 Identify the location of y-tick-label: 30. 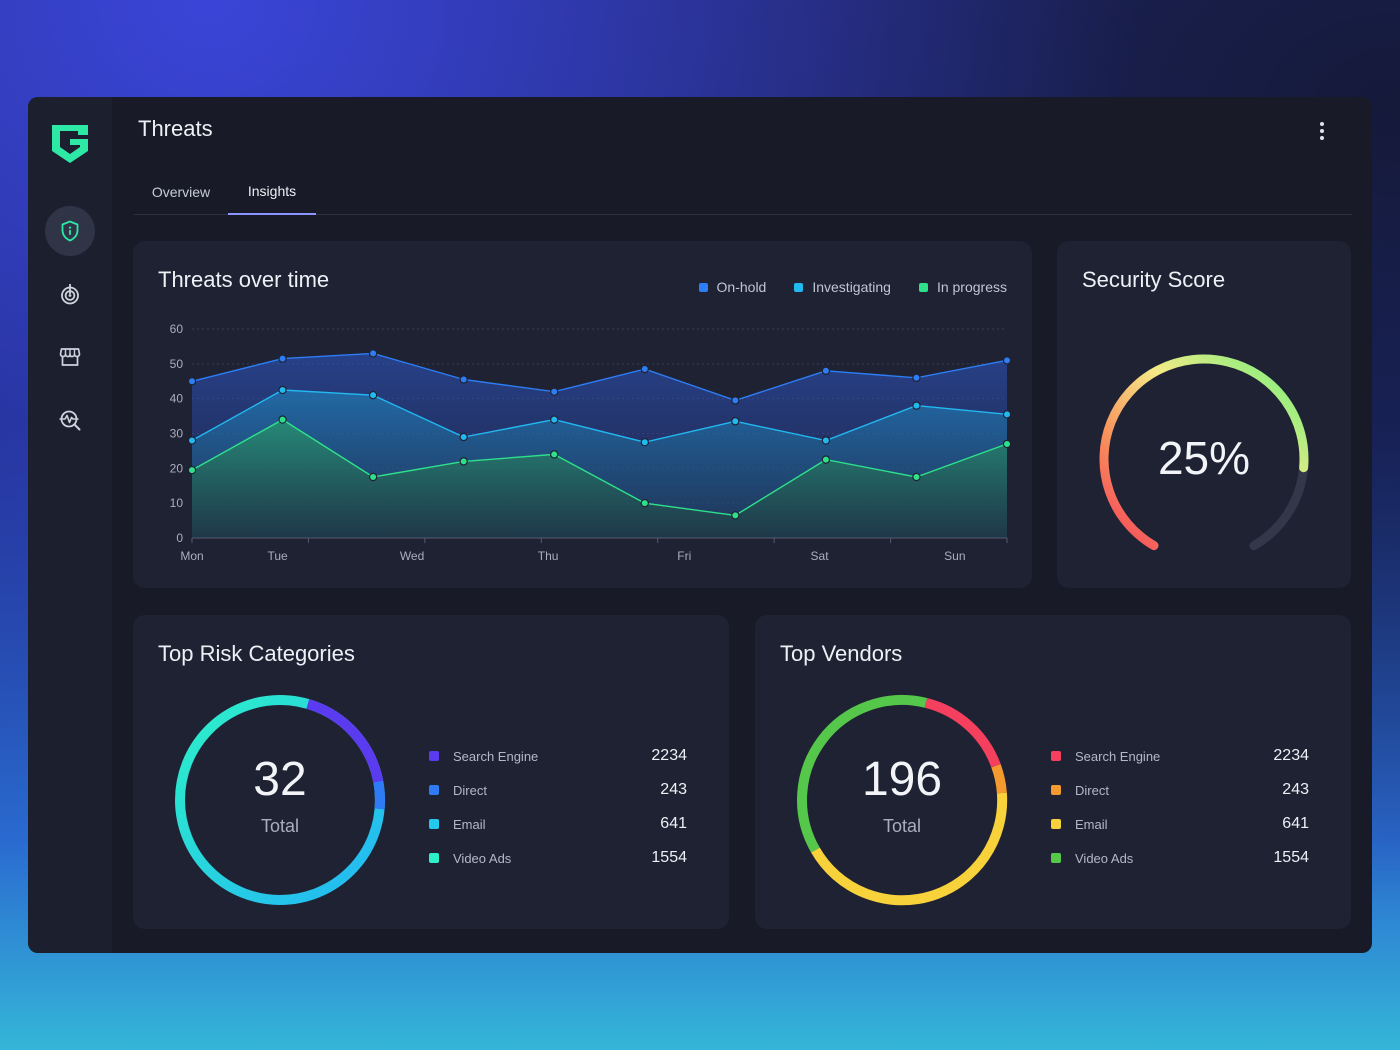
(177, 434).